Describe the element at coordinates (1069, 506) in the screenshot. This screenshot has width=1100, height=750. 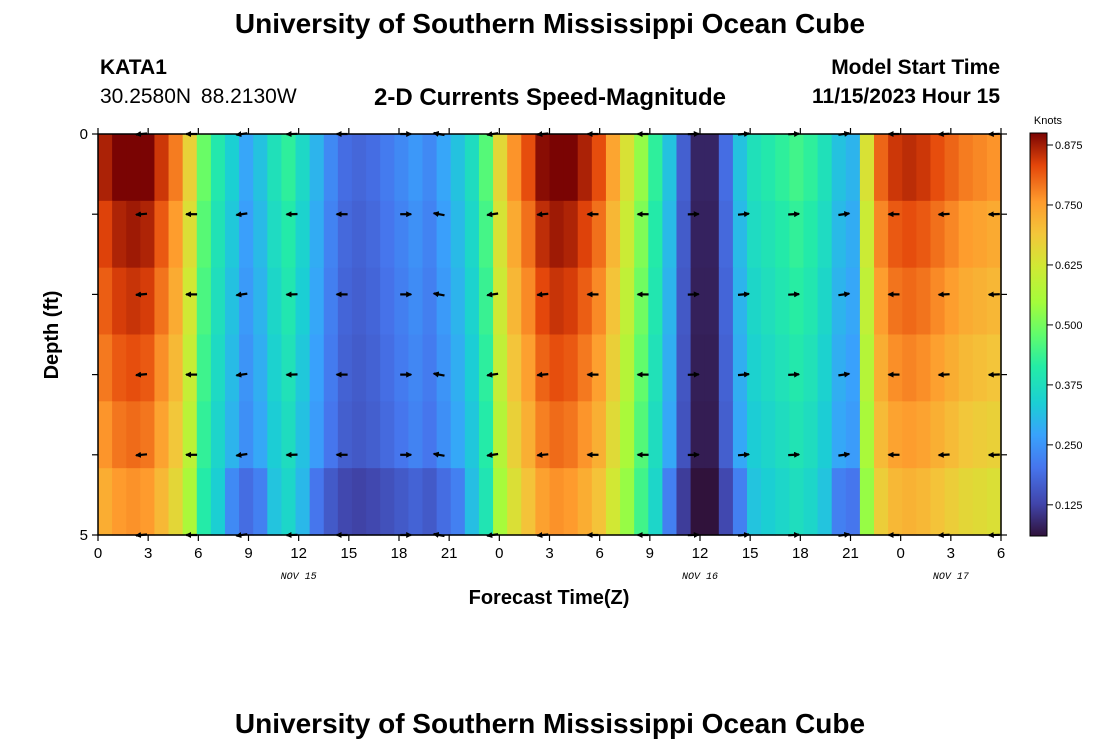
I see `colorbar-tick-label: 0.125` at that location.